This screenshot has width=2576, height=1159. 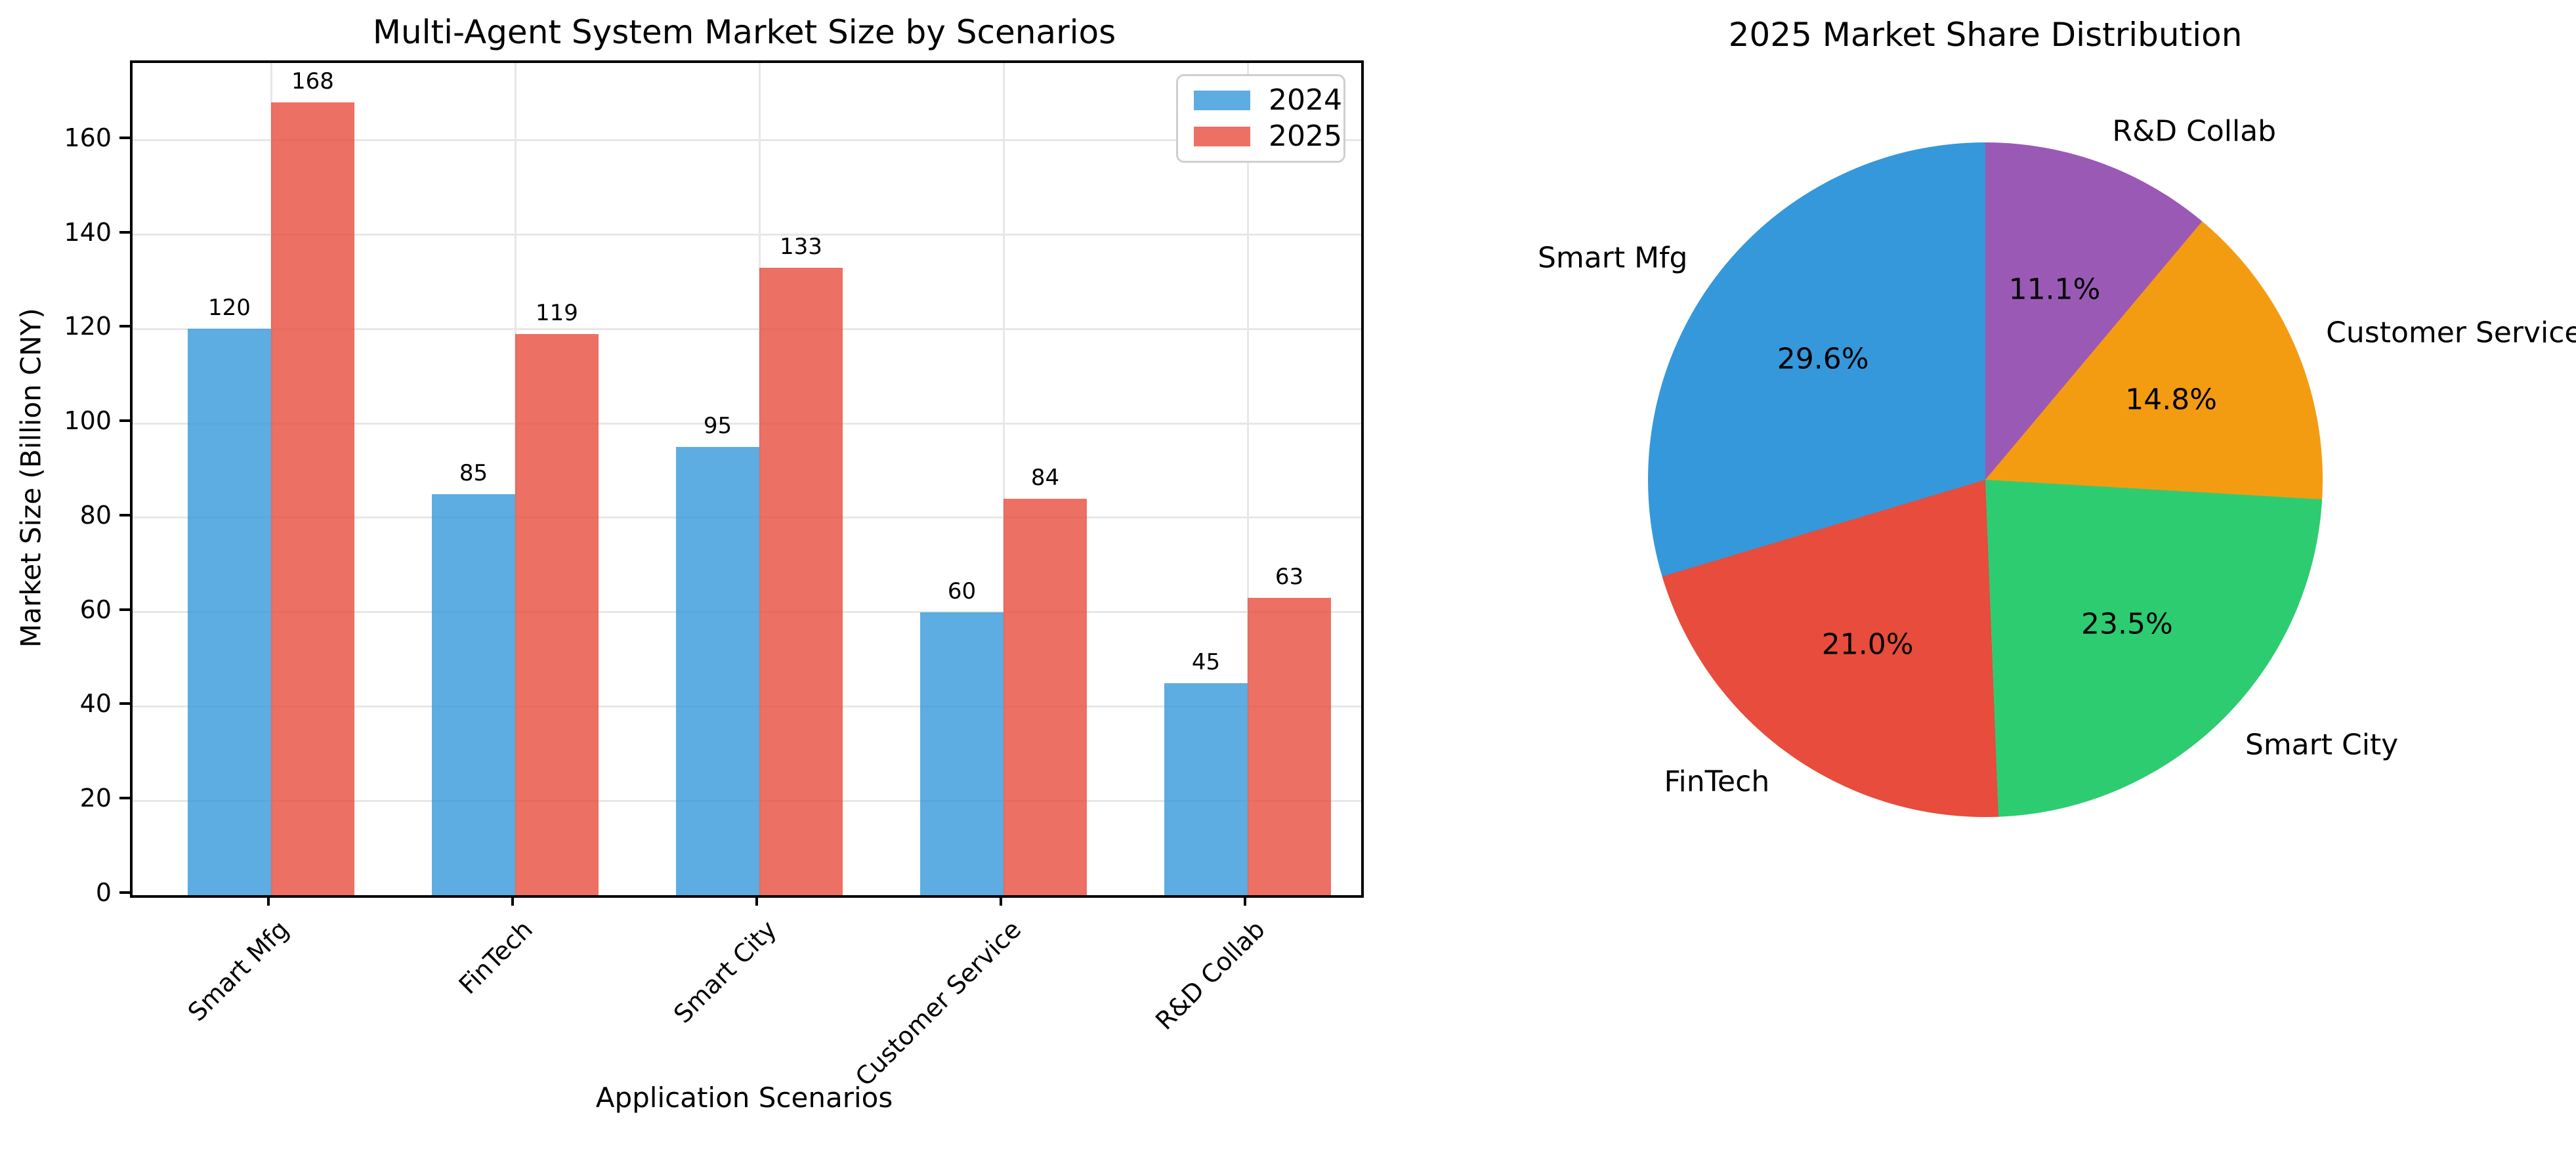 What do you see at coordinates (312, 81) in the screenshot?
I see `bar-value-label: 168` at bounding box center [312, 81].